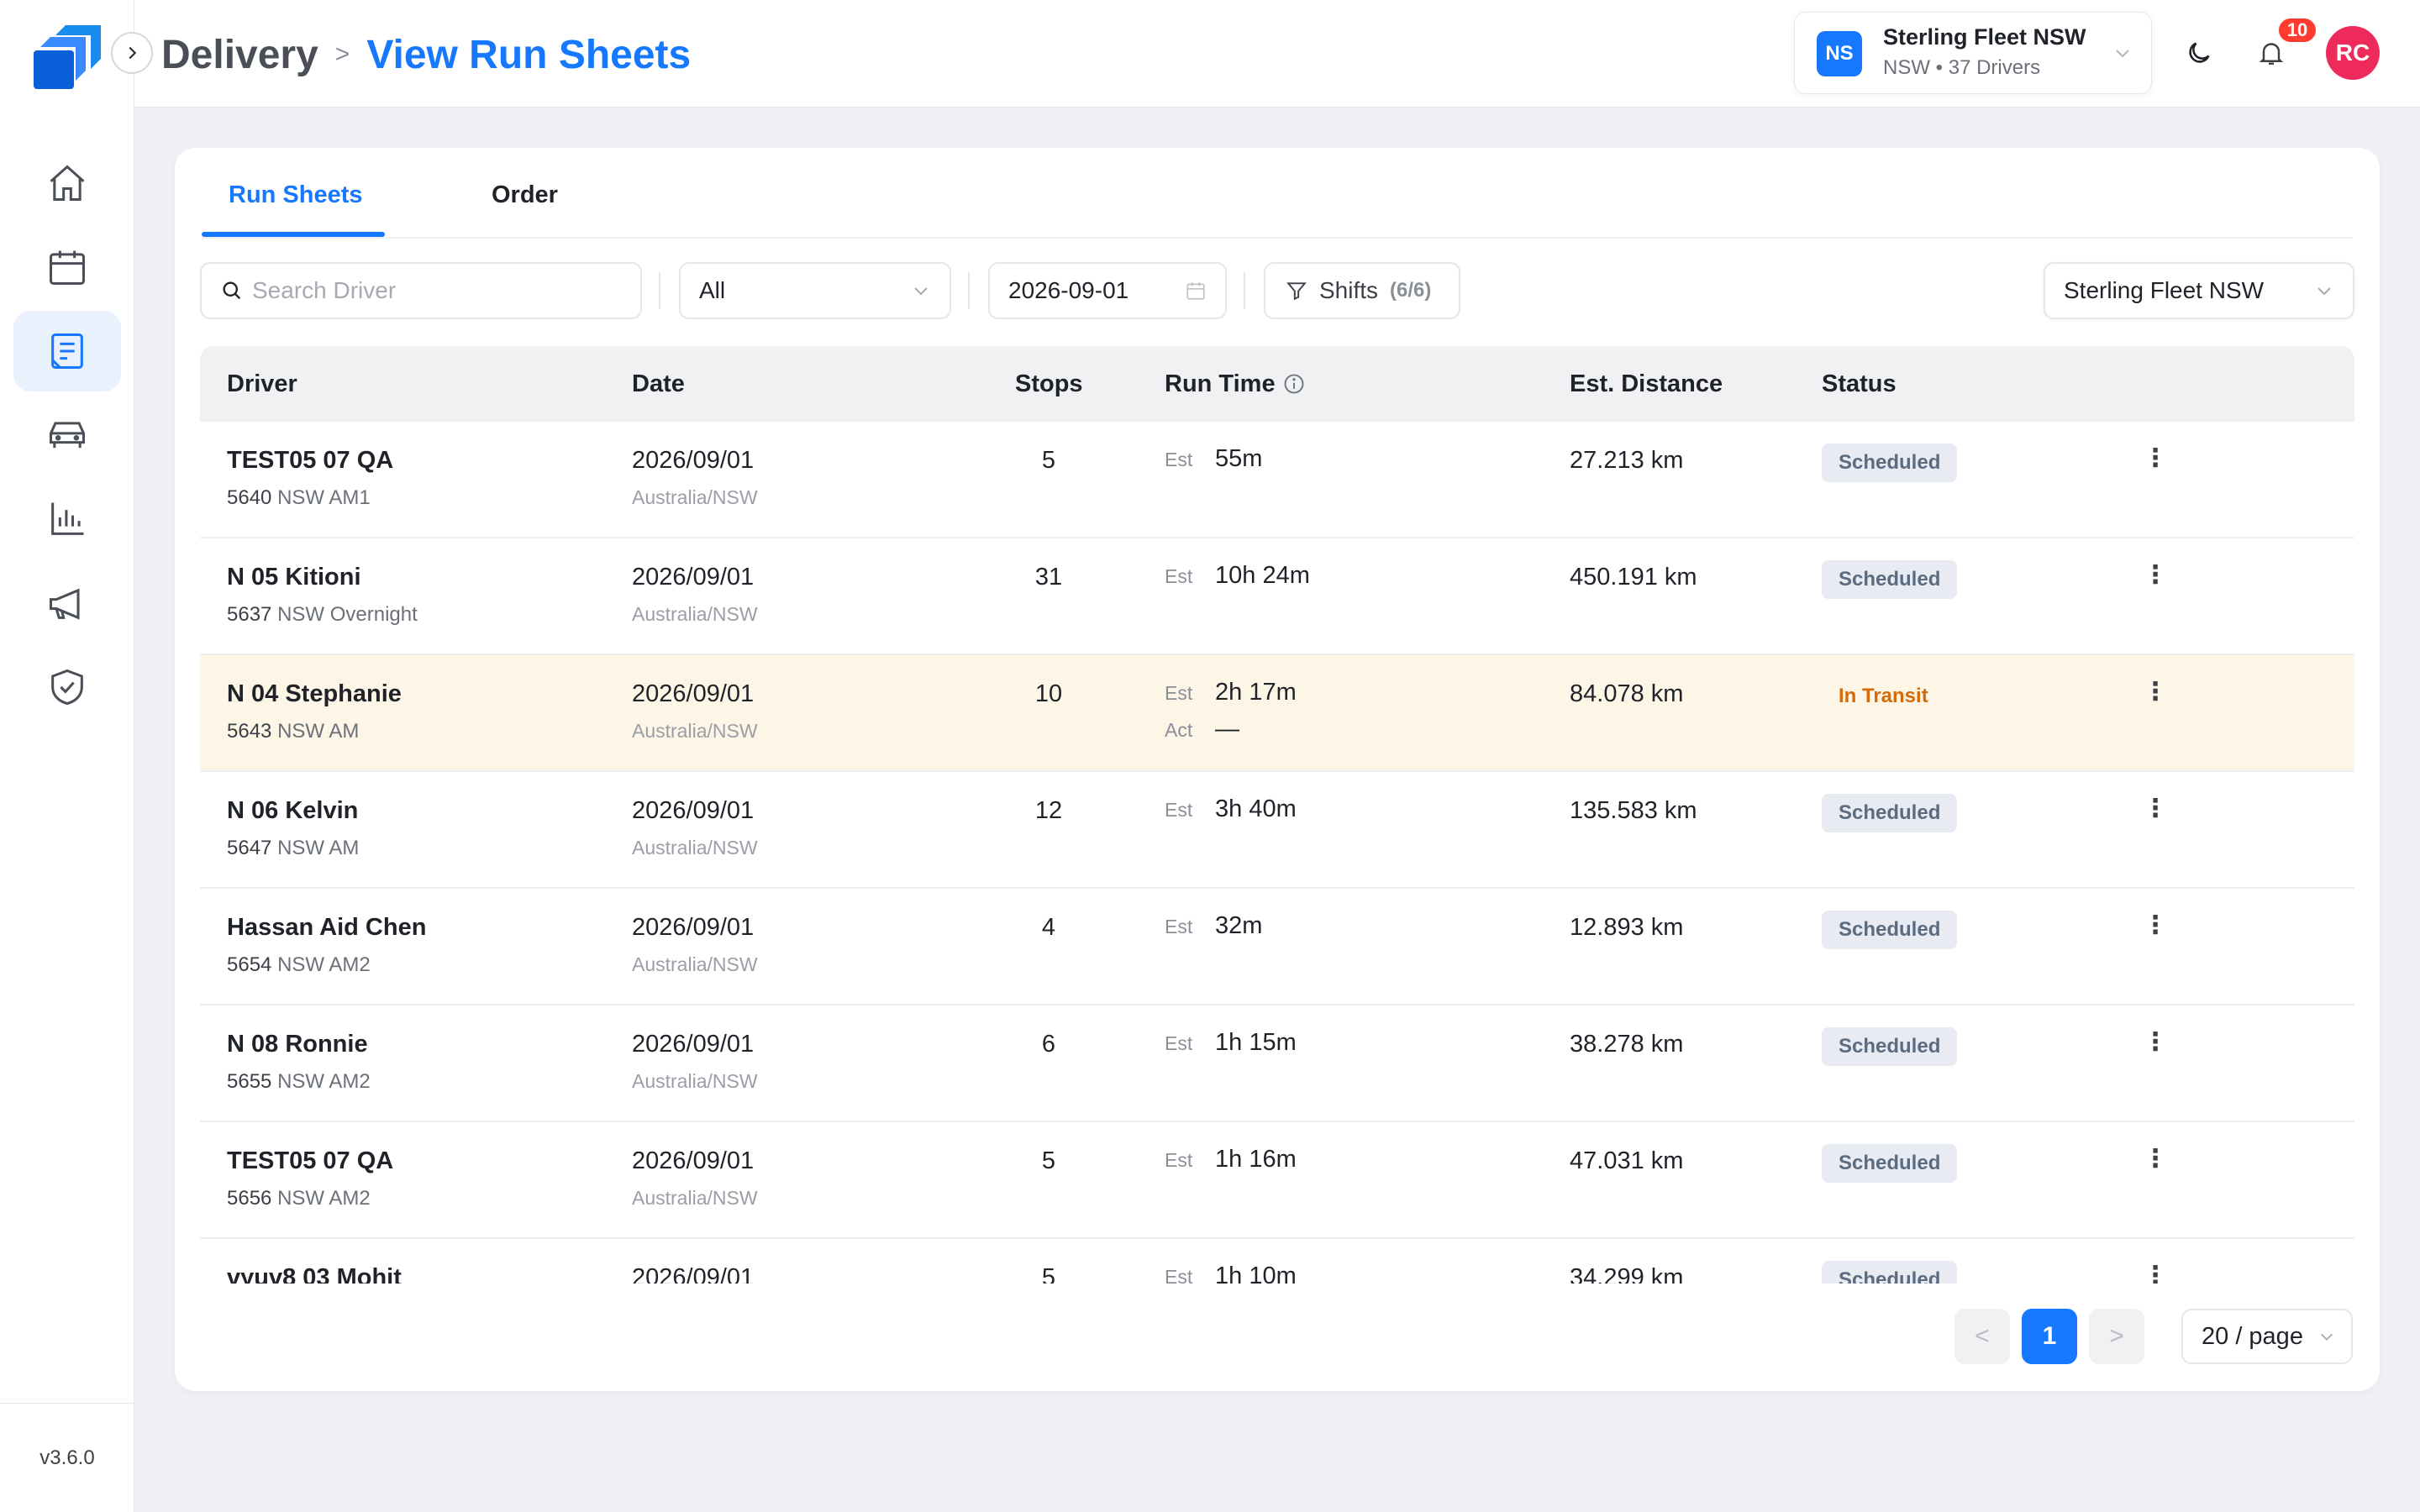 The image size is (2420, 1512). I want to click on est-run-time: 1h 16m, so click(1256, 1159).